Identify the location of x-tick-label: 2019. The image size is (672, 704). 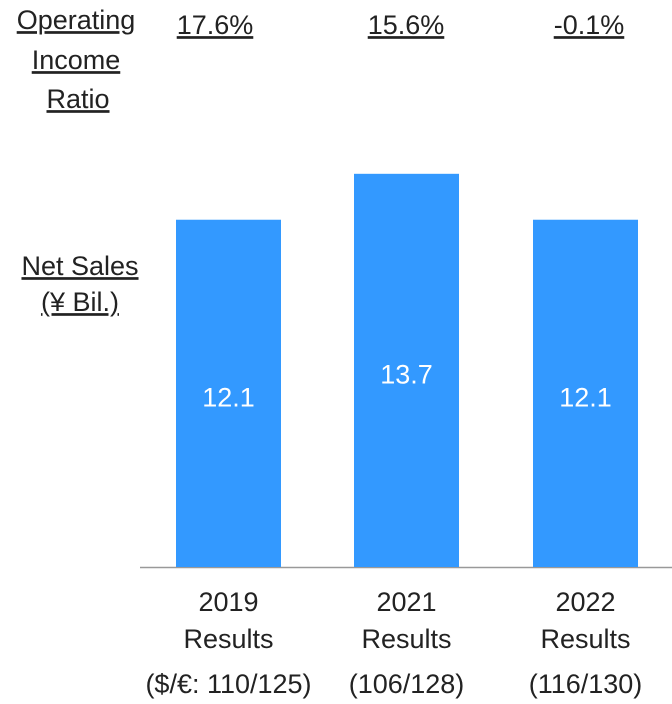
(228, 602).